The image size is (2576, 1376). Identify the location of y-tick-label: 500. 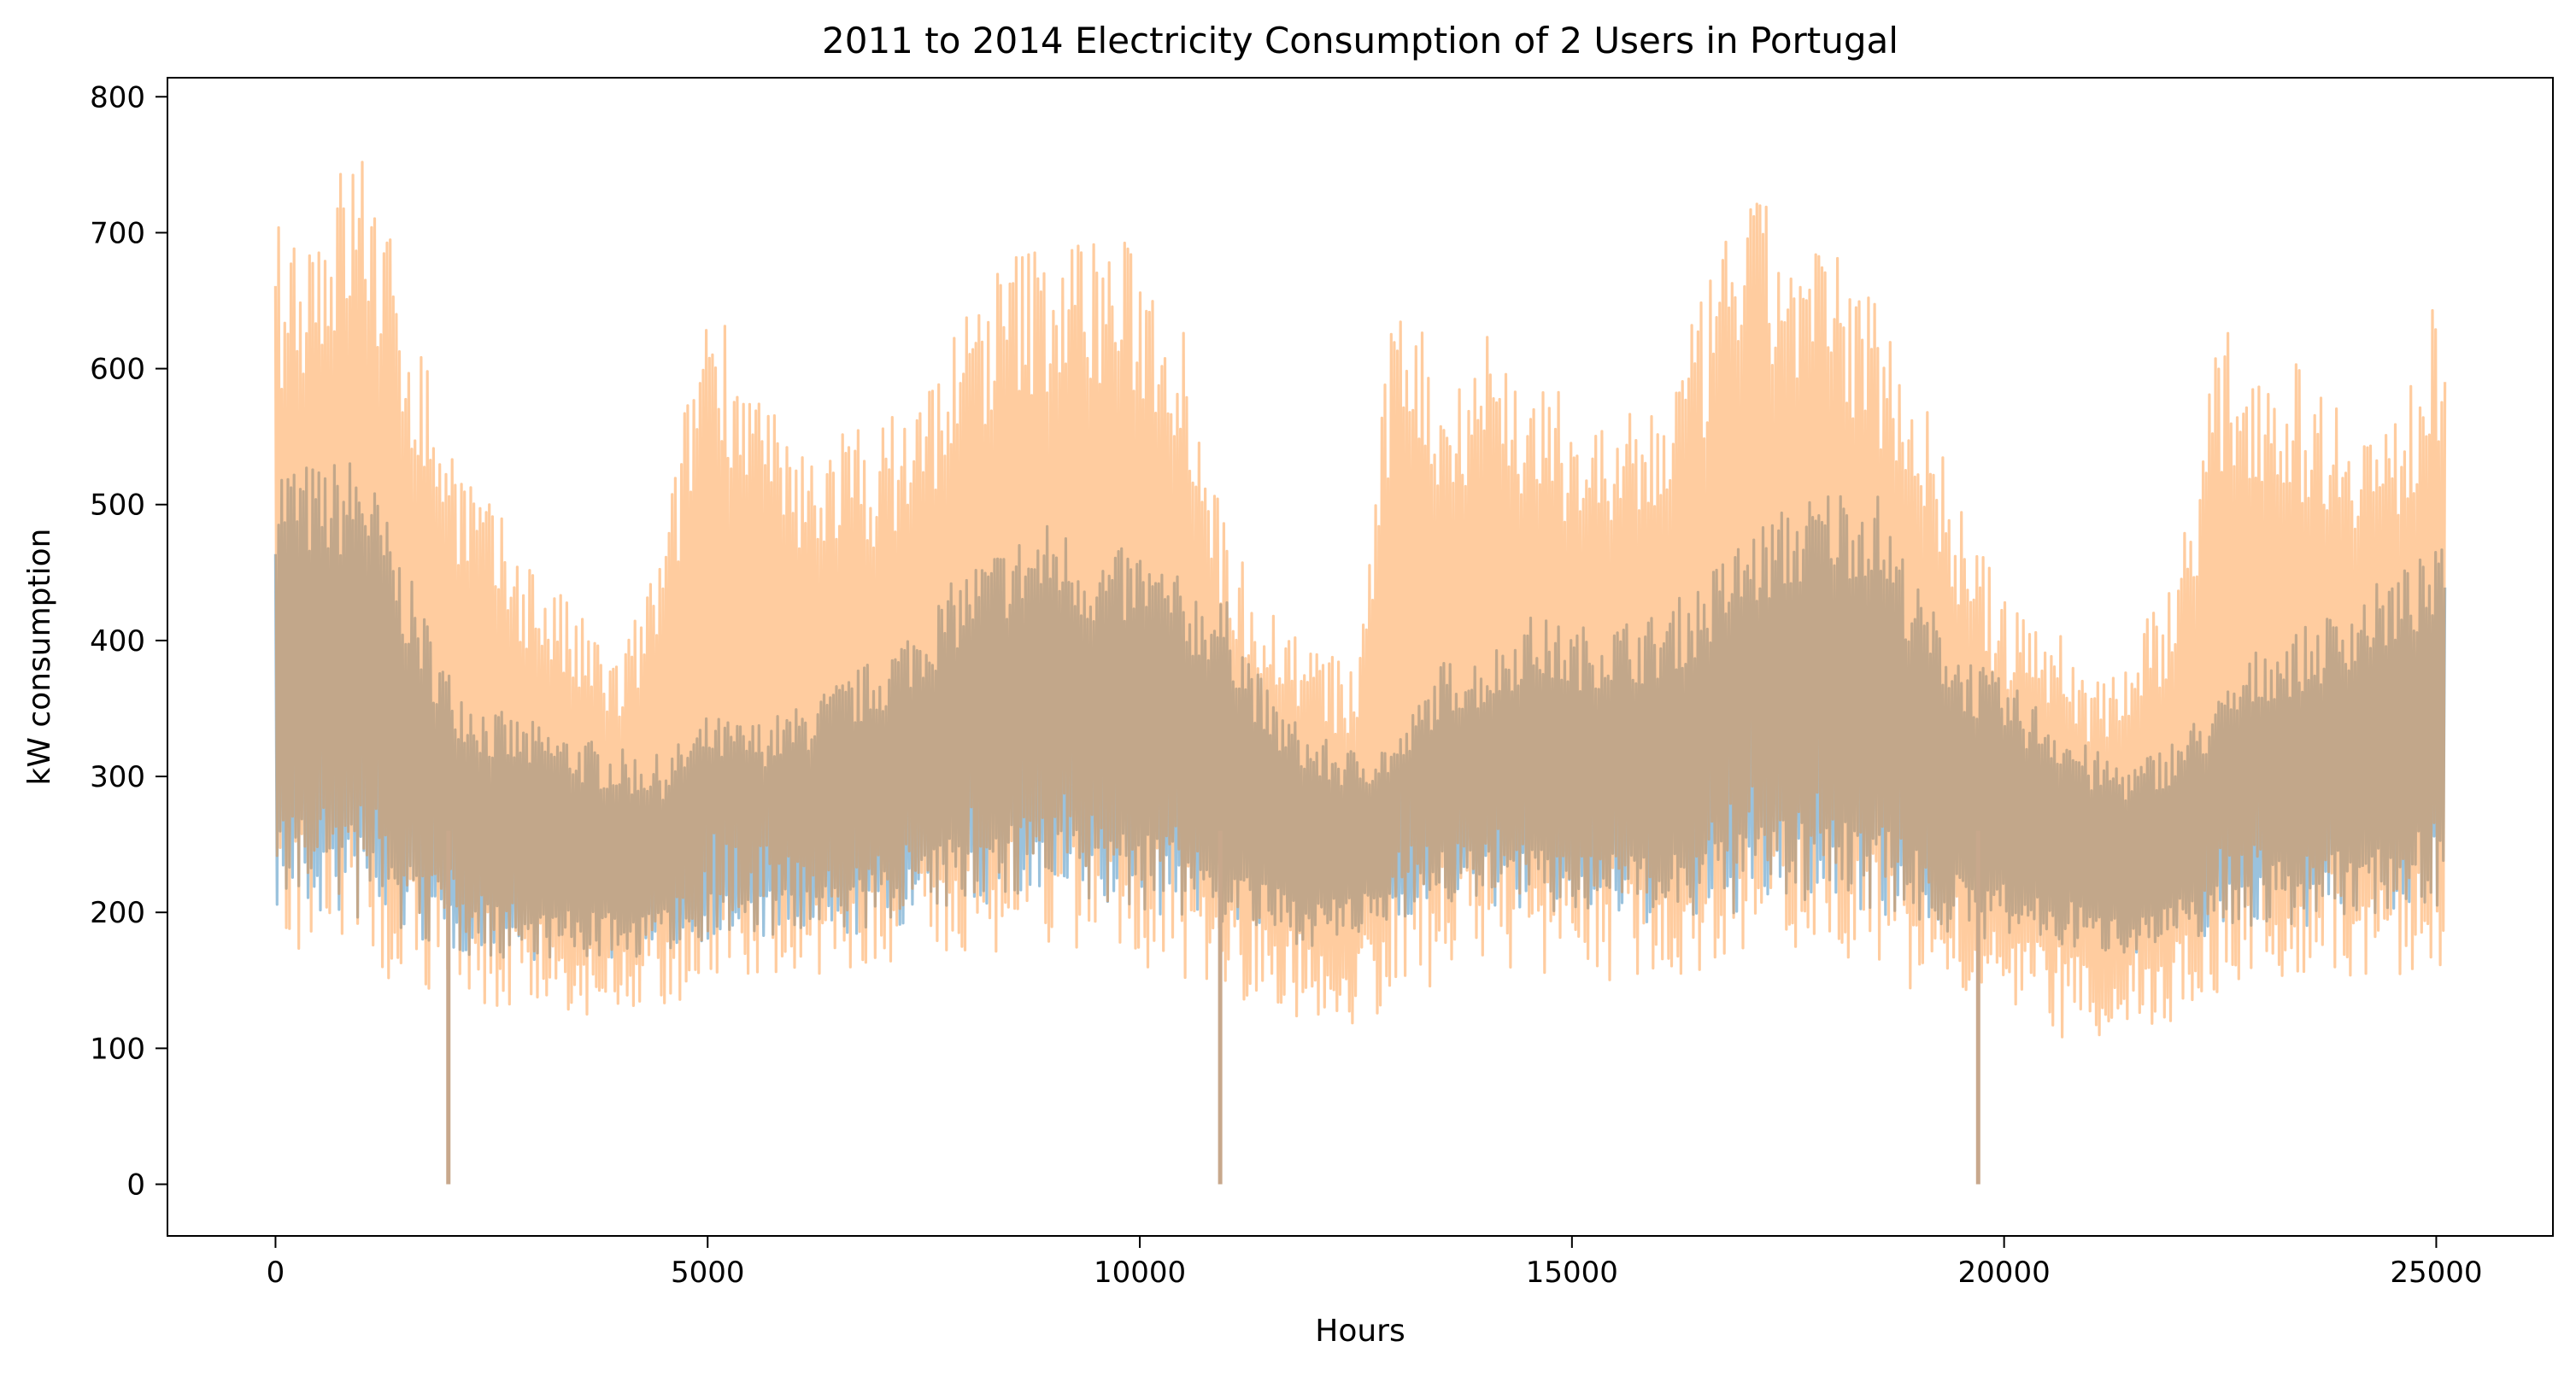
(118, 506).